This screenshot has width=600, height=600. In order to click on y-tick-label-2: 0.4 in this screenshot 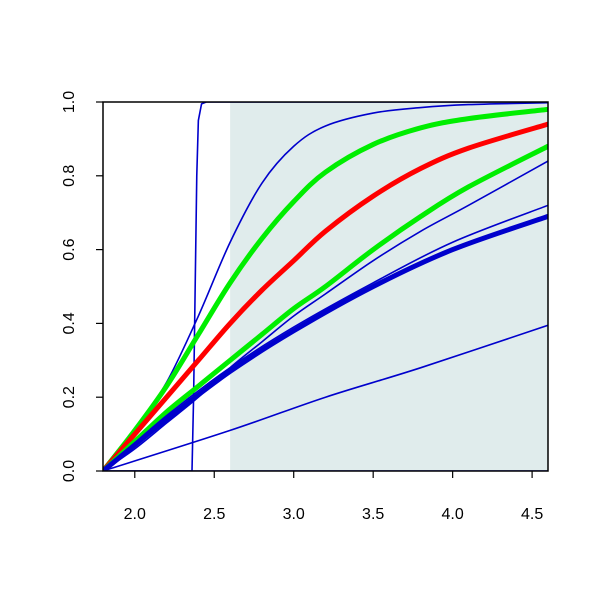, I will do `click(69, 323)`.